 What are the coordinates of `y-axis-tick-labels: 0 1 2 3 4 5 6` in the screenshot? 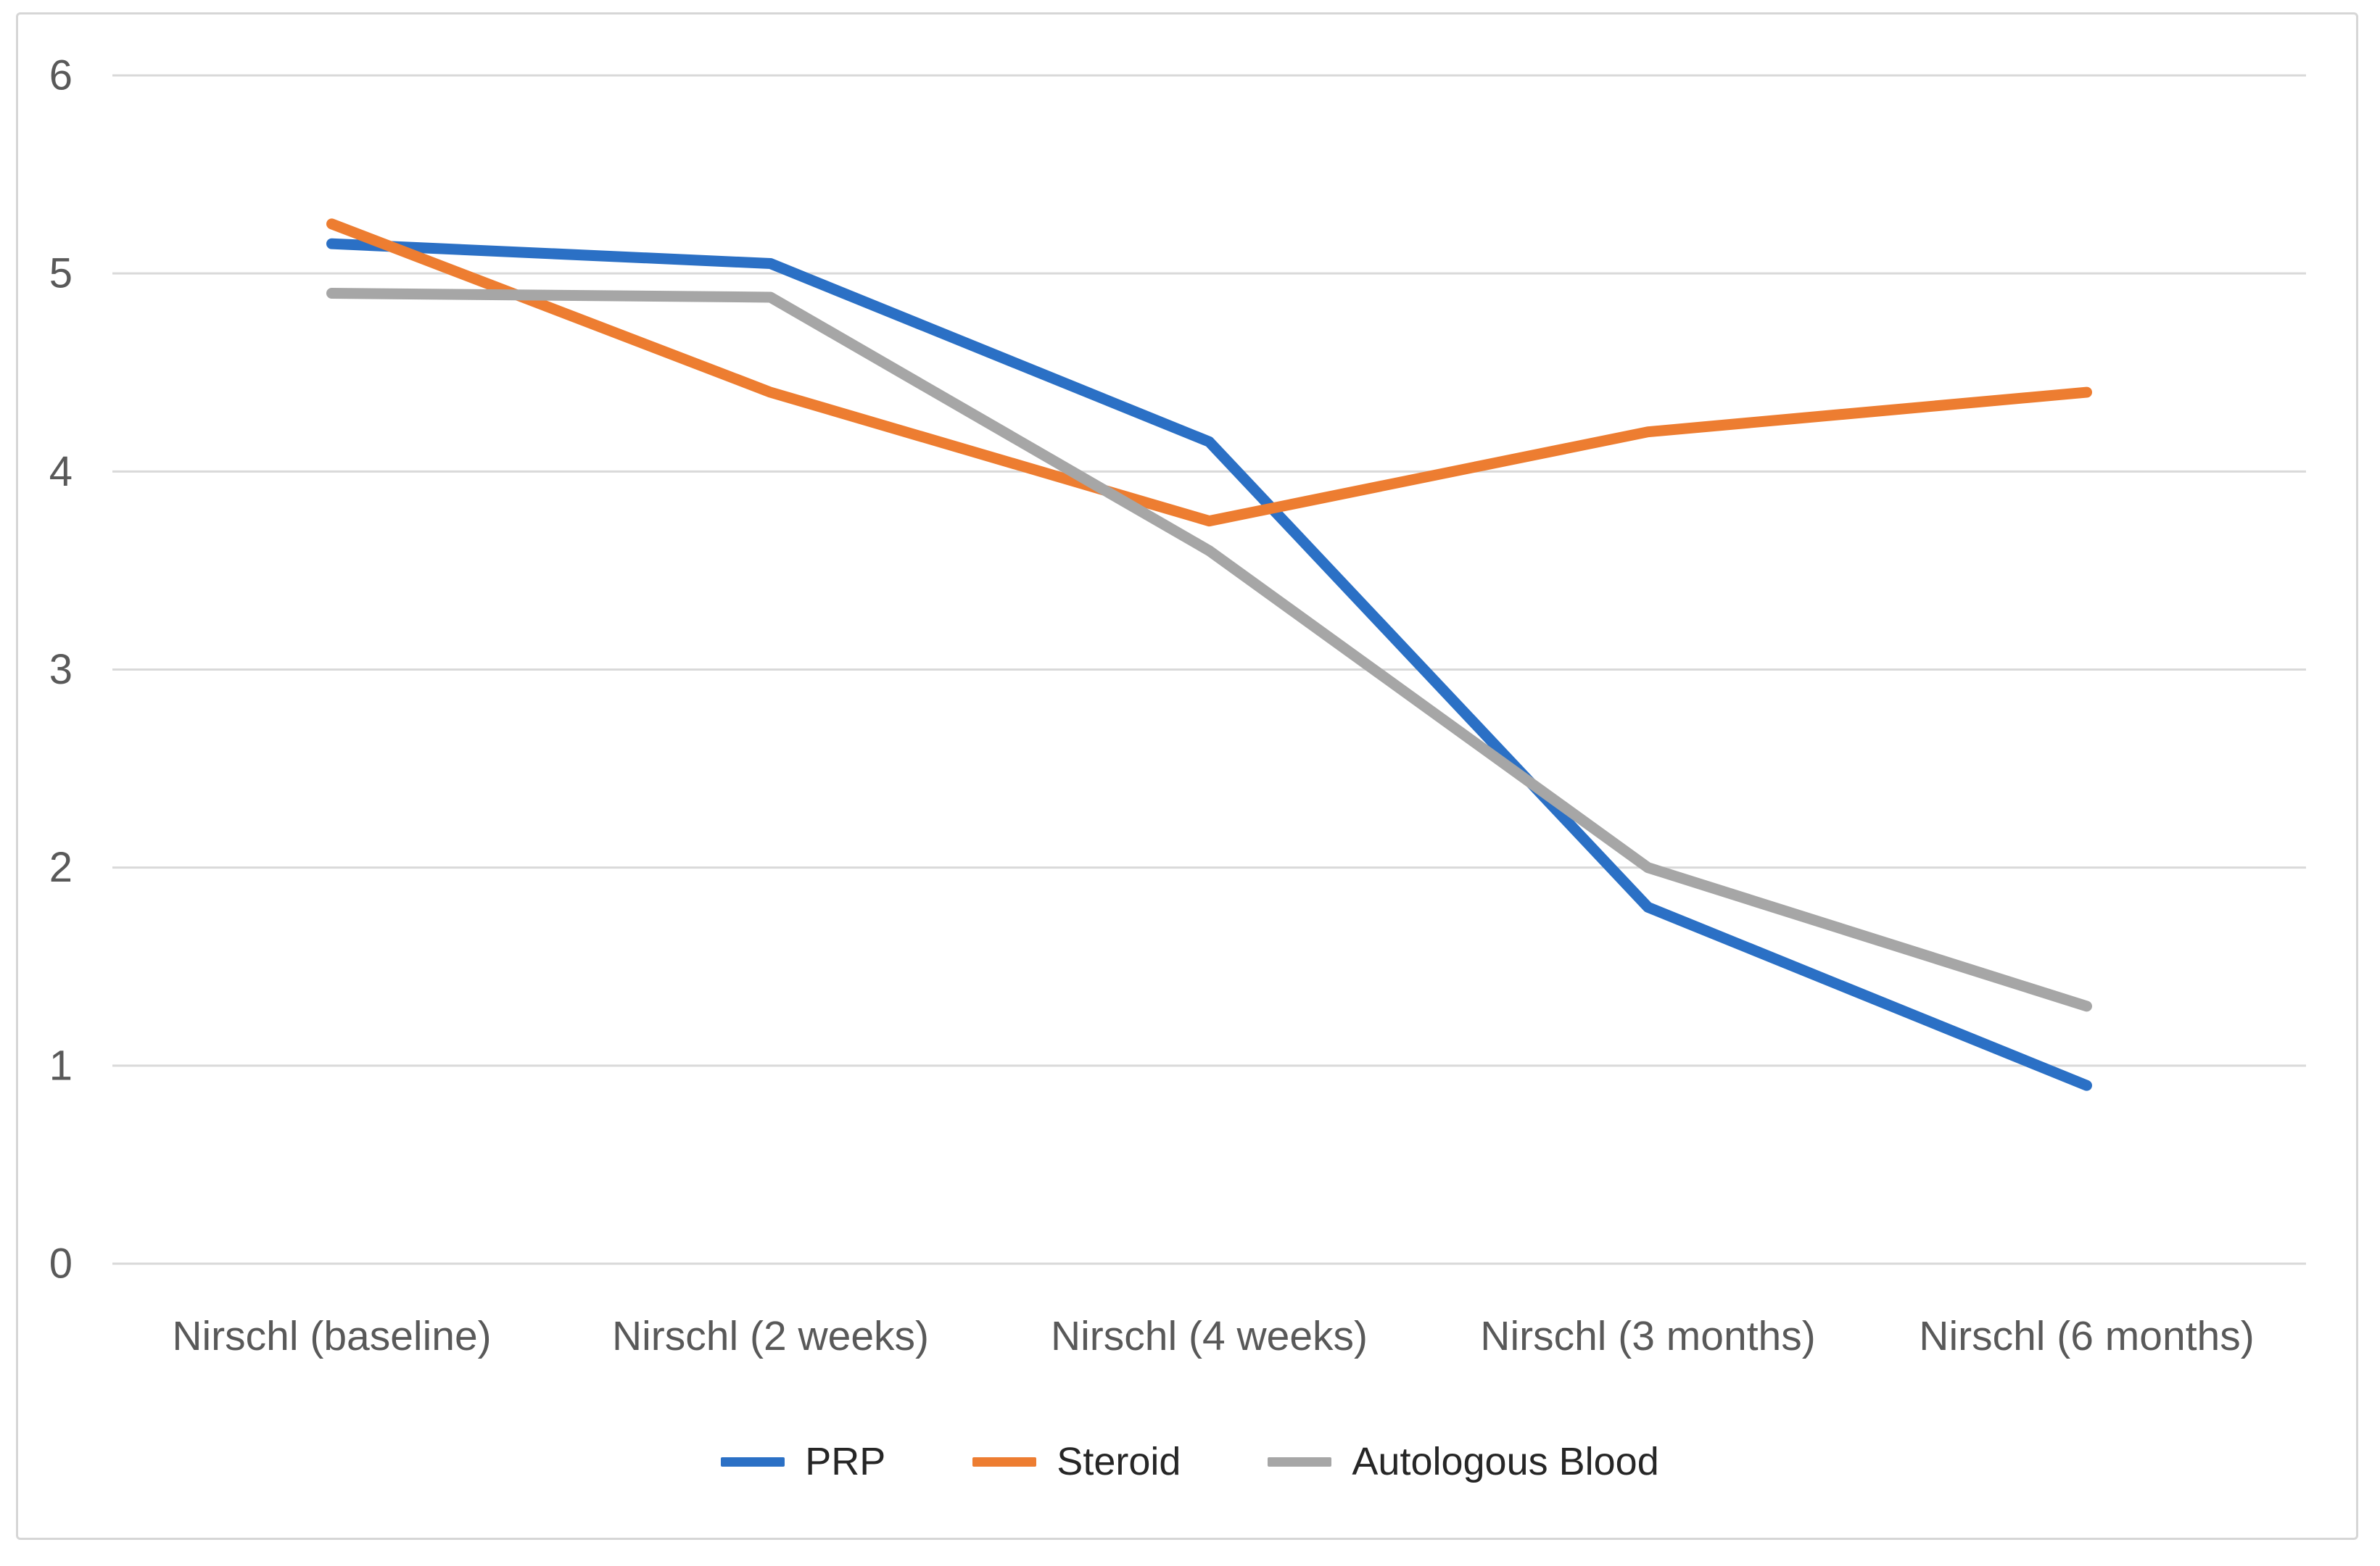 It's located at (61, 670).